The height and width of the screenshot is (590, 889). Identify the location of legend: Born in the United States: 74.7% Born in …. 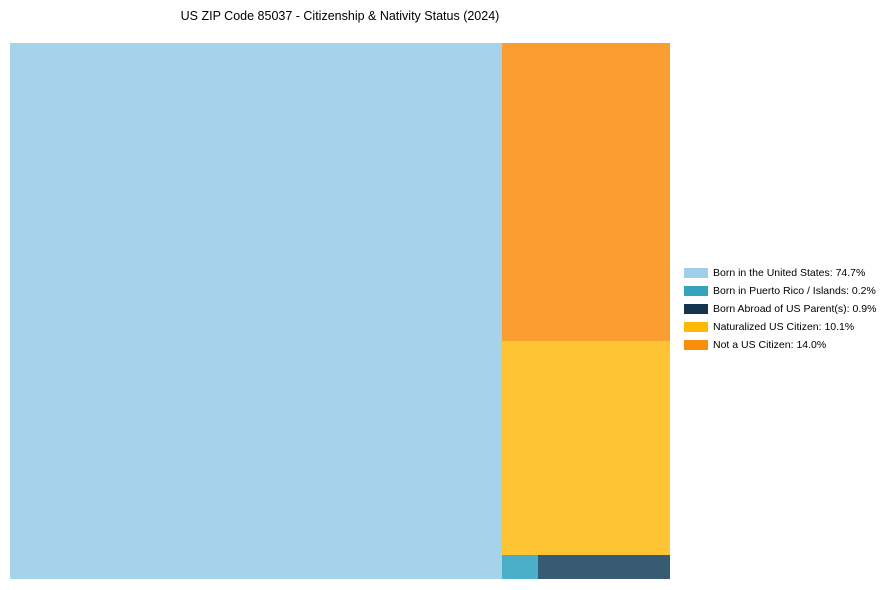
(780, 309).